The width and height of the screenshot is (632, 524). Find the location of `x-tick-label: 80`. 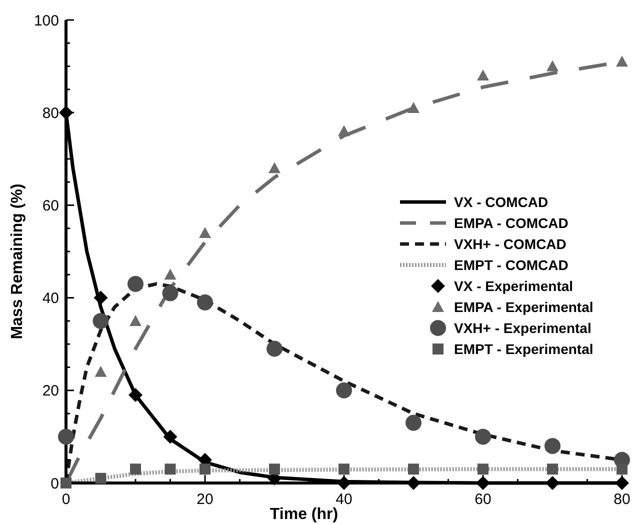

x-tick-label: 80 is located at coordinates (622, 499).